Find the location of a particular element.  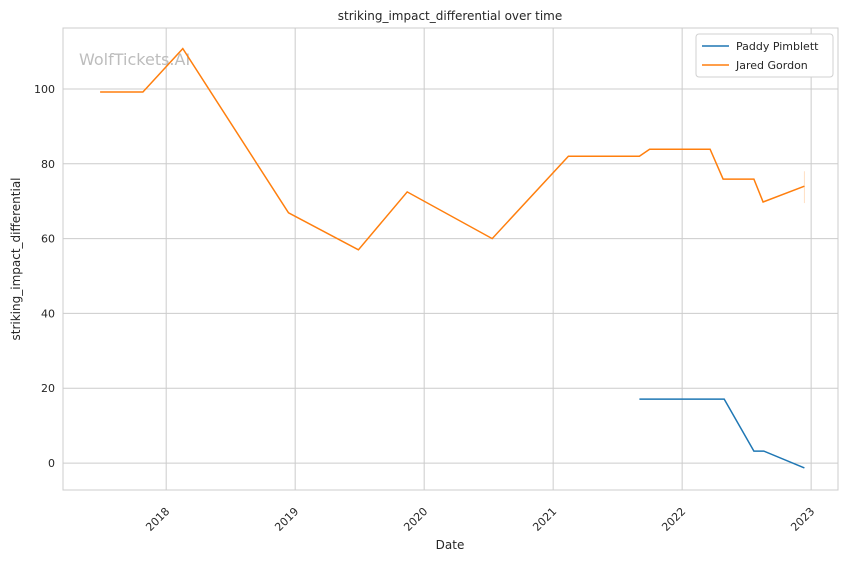

x-tick-label: 2019 is located at coordinates (286, 519).